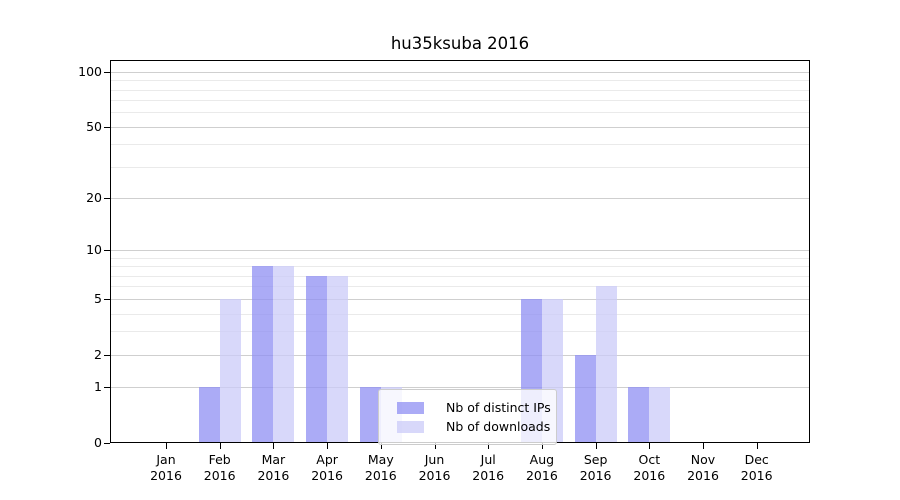 The height and width of the screenshot is (500, 900). What do you see at coordinates (541, 467) in the screenshot?
I see `x-tick-label: Aug 2016` at bounding box center [541, 467].